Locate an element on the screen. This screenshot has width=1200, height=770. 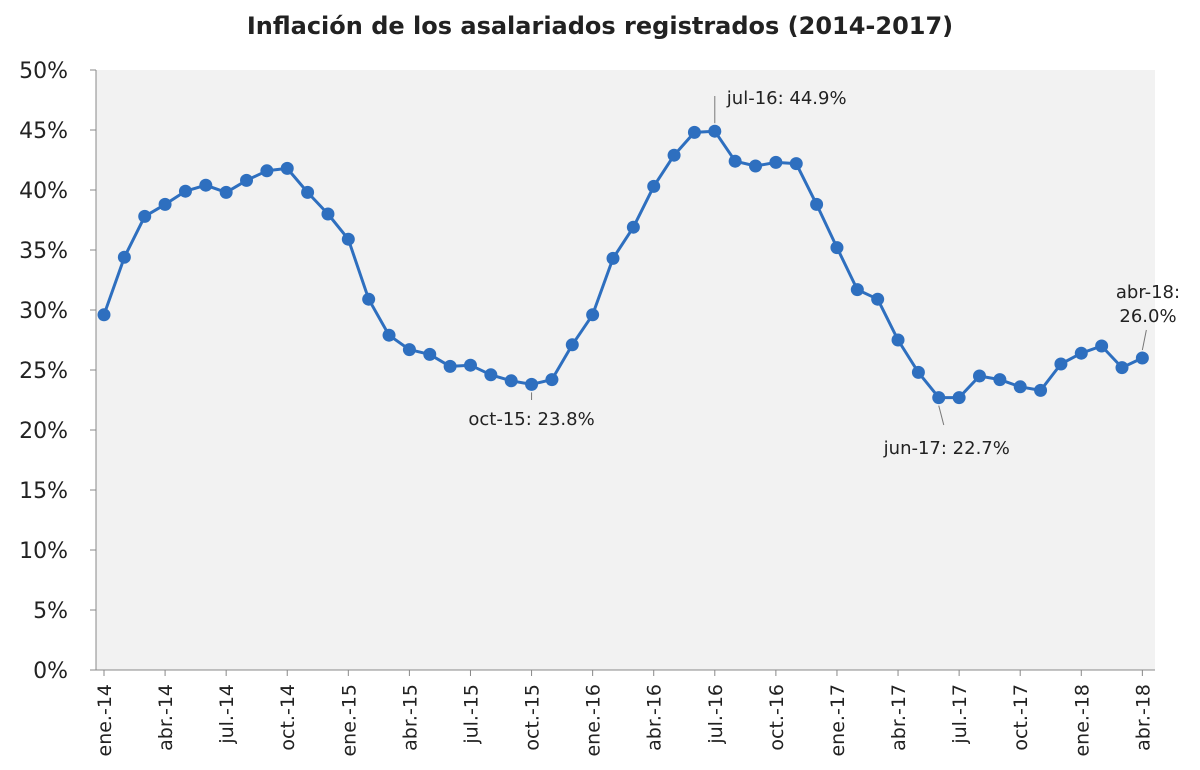
x-tick-label: abr.-14 is located at coordinates (166, 717).